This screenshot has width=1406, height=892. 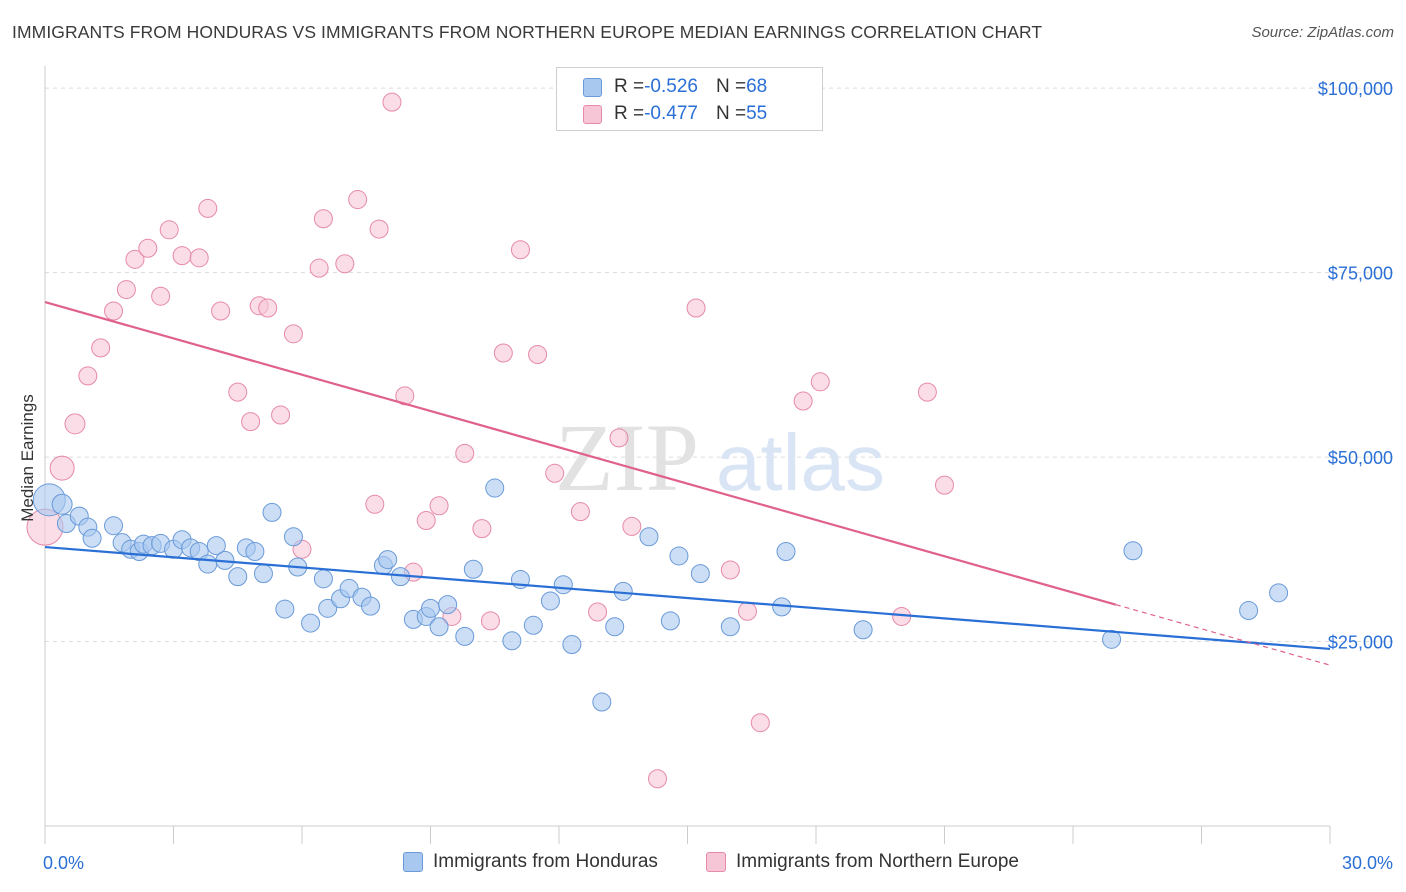 I want to click on y-tick-label: $25,000, so click(x=1360, y=643).